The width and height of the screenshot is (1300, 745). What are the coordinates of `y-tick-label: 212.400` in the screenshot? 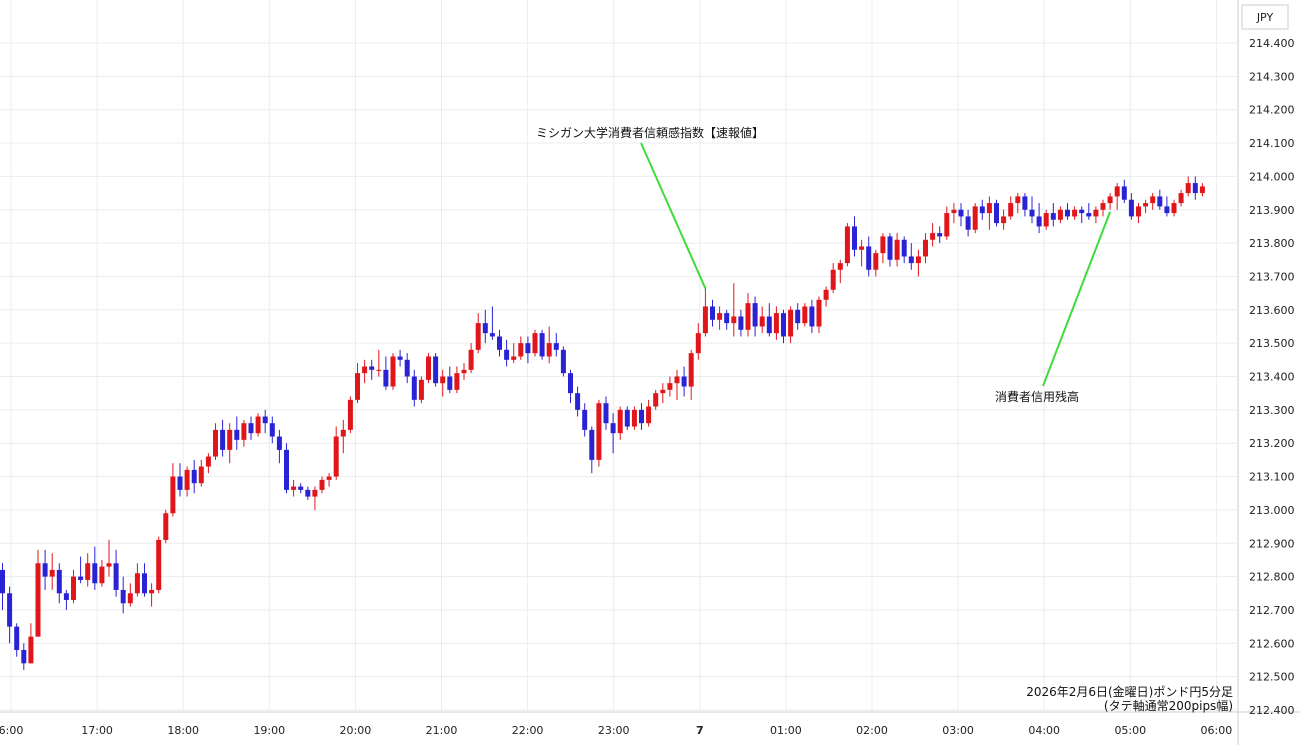 It's located at (1272, 710).